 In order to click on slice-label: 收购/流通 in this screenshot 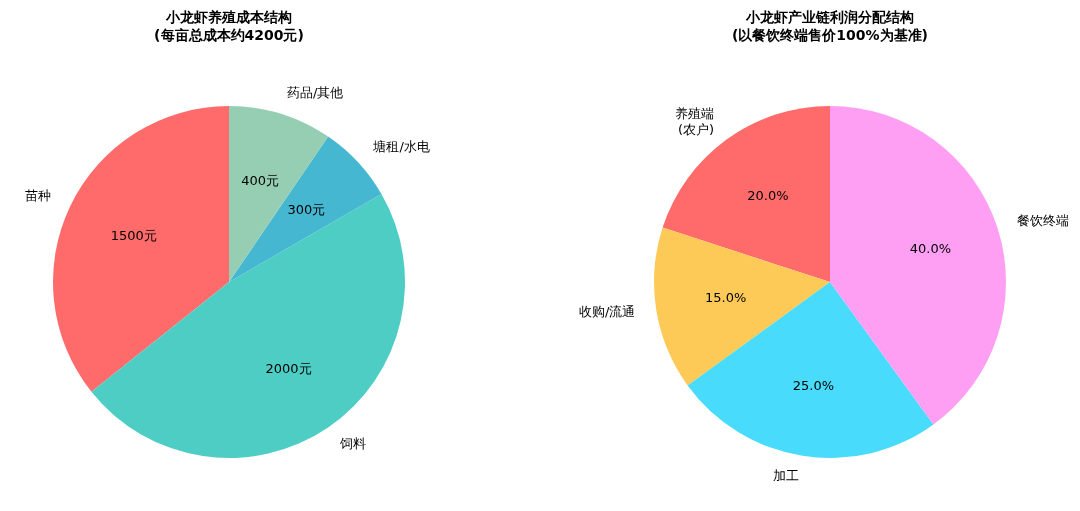, I will do `click(607, 312)`.